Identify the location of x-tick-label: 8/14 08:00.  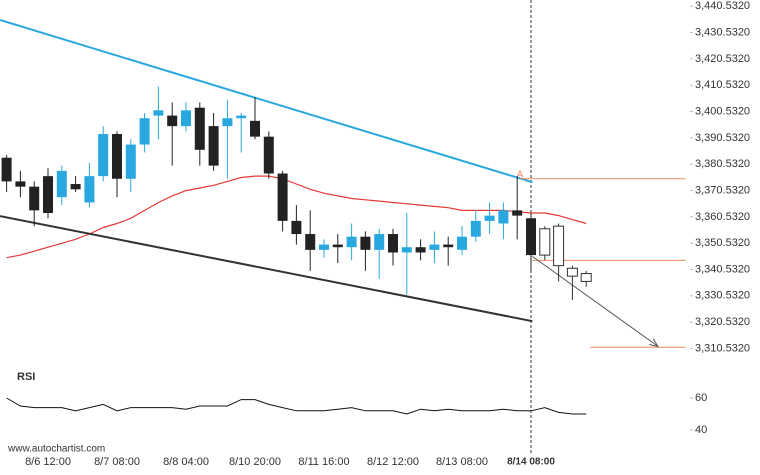
(531, 462).